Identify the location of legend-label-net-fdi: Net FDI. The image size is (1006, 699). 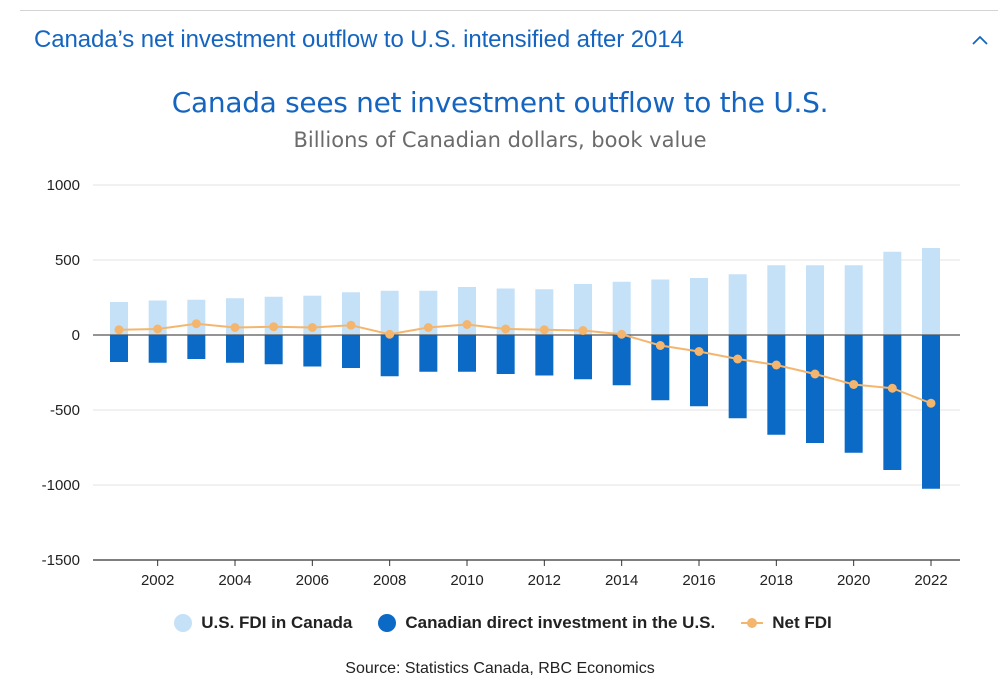
(802, 622).